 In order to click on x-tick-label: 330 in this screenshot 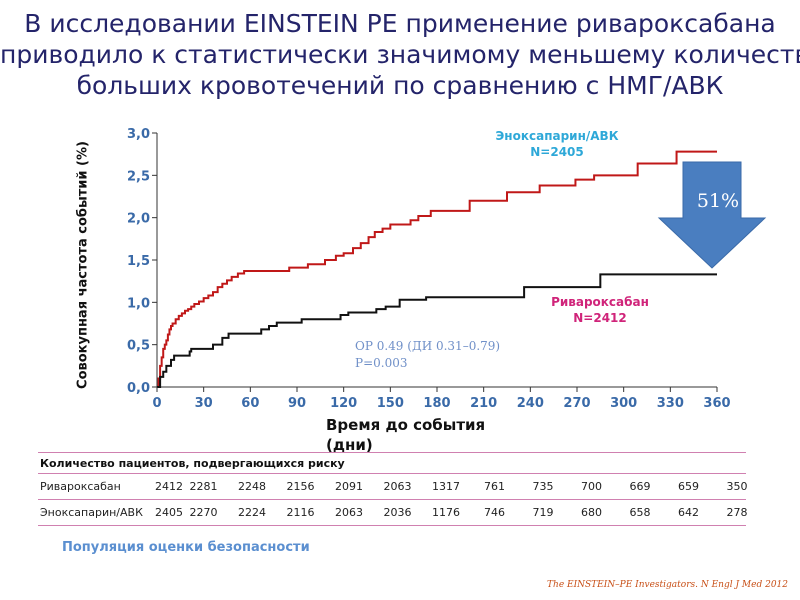, I will do `click(670, 403)`.